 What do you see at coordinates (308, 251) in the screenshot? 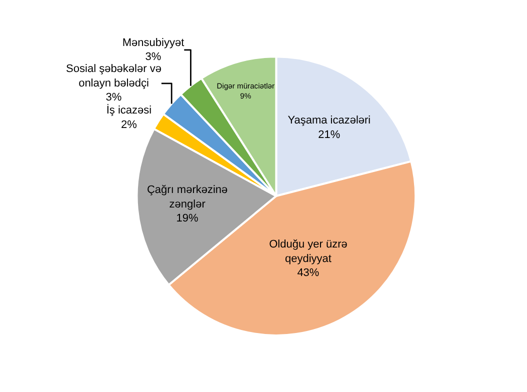
I see `slice-label: Olduğu yer üzrə qeydiyyat` at bounding box center [308, 251].